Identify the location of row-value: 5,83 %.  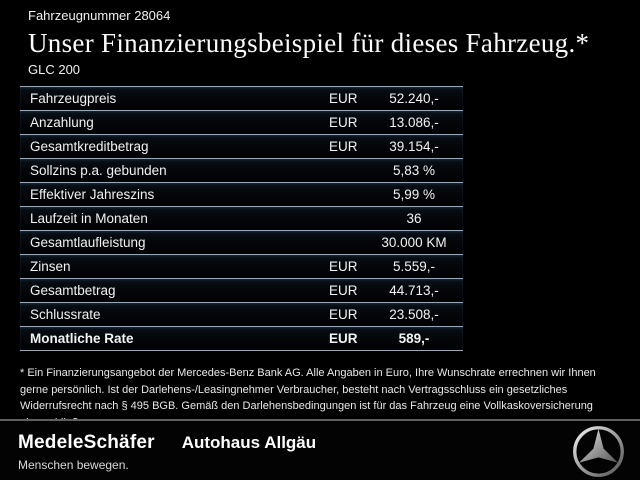
(414, 170).